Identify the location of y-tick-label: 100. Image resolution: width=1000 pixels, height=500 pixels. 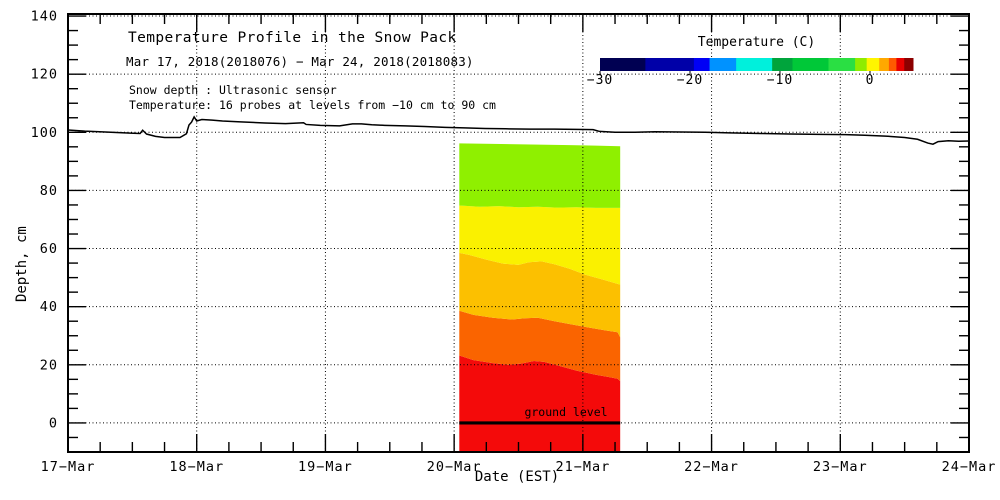
(44, 133).